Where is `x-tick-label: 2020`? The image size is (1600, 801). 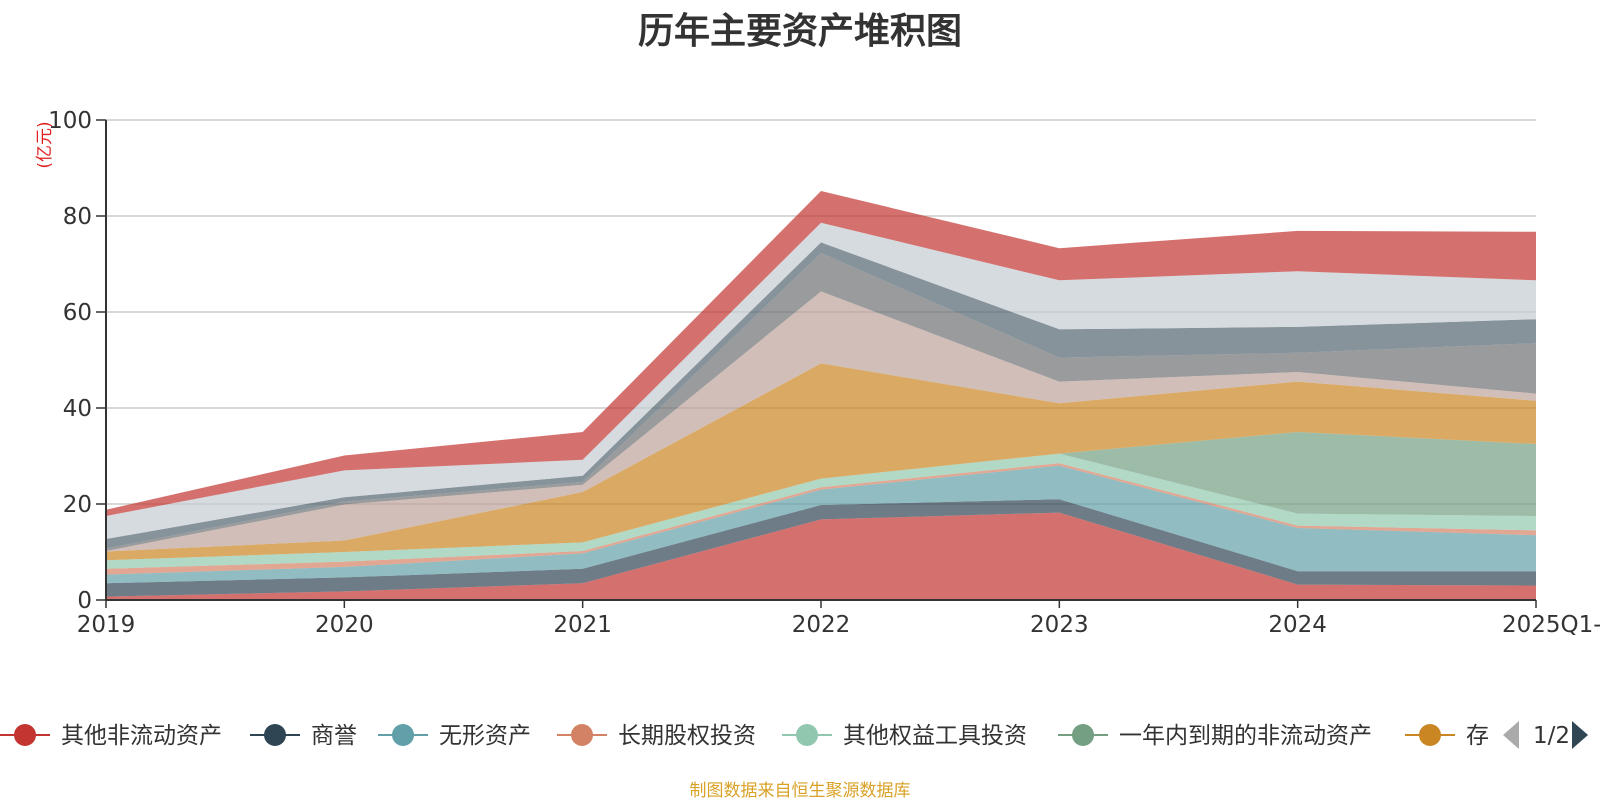 x-tick-label: 2020 is located at coordinates (344, 625).